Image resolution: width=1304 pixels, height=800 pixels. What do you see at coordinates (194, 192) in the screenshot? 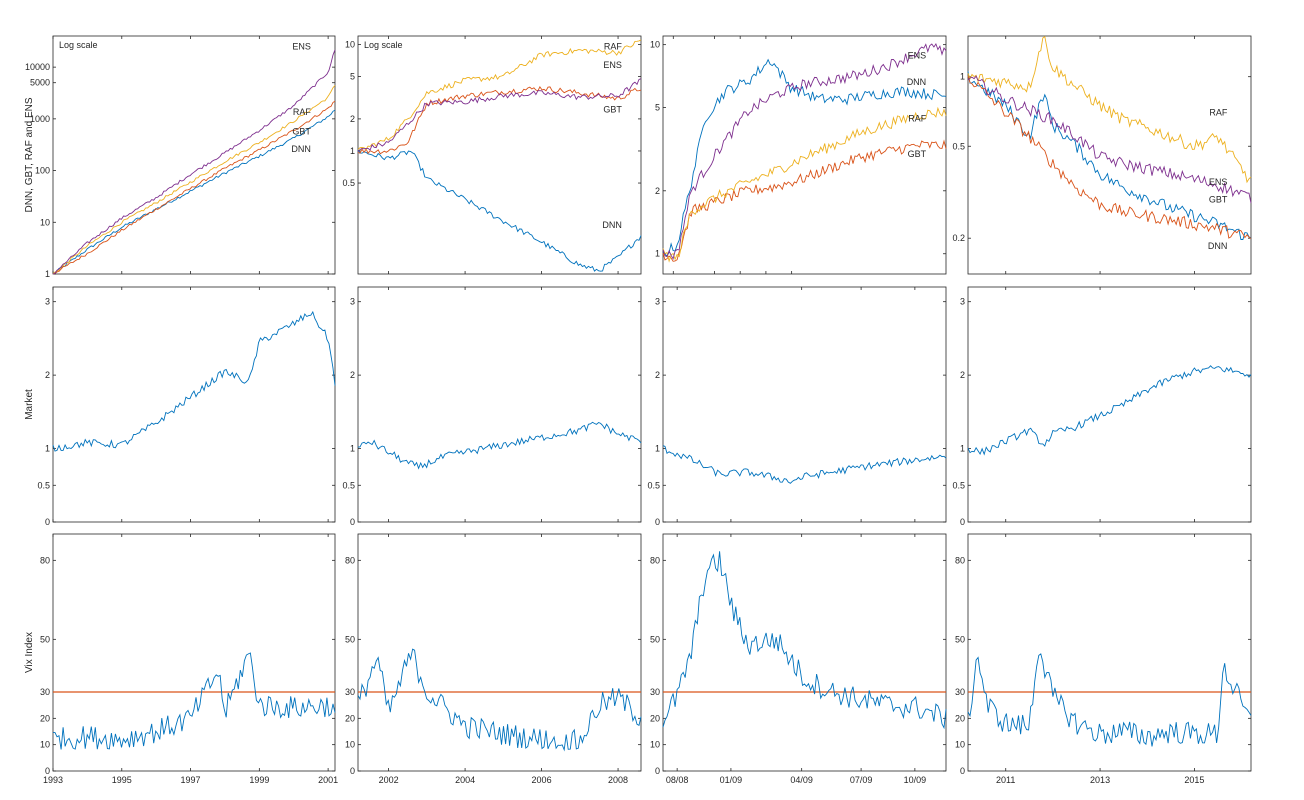
I see `ret-p1-series-dnn` at bounding box center [194, 192].